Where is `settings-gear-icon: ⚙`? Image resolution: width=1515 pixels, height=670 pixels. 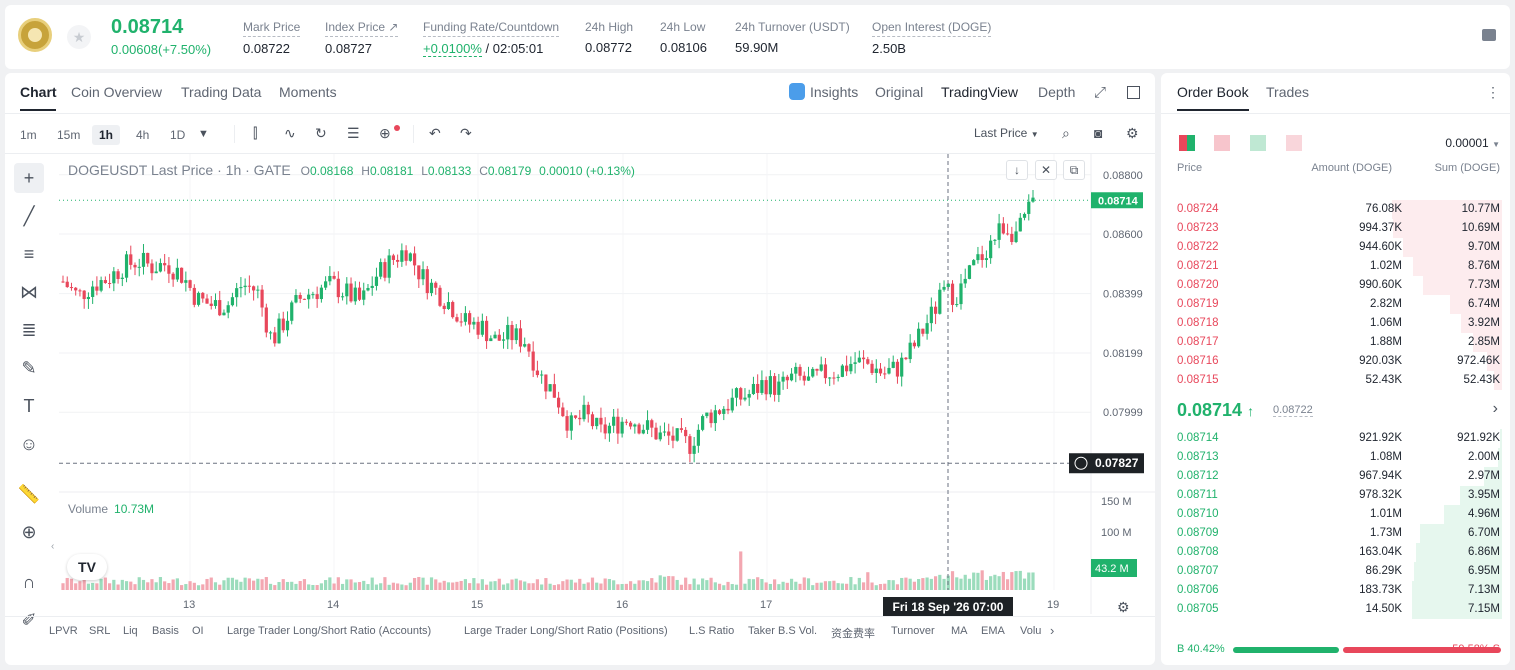 settings-gear-icon: ⚙ is located at coordinates (1132, 133).